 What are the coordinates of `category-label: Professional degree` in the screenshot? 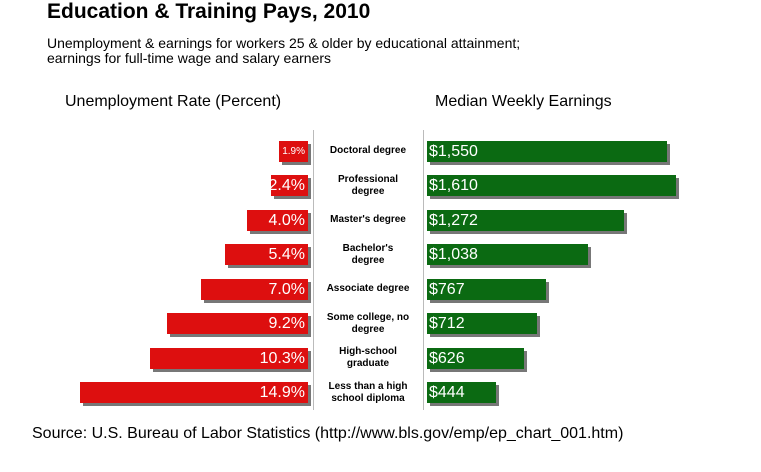 It's located at (368, 185).